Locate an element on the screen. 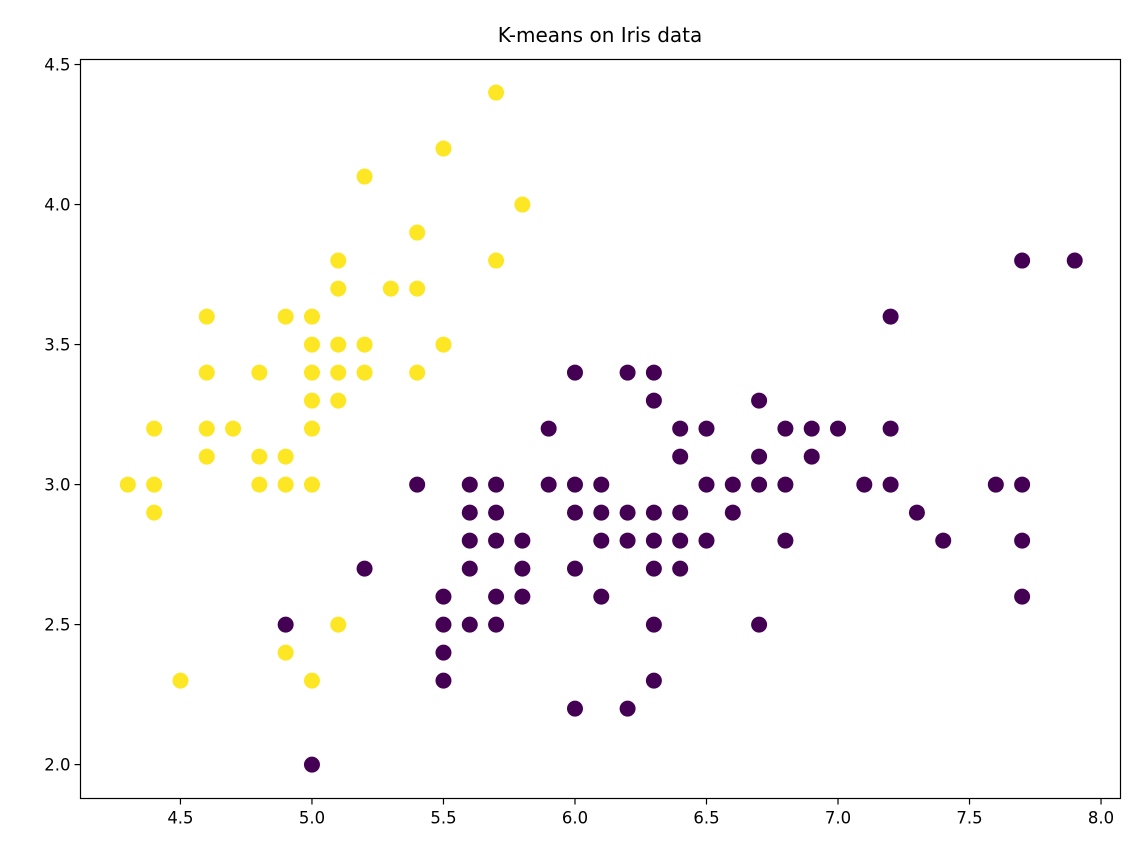 The image size is (1141, 862). y-tick-label: 2.0 is located at coordinates (57, 765).